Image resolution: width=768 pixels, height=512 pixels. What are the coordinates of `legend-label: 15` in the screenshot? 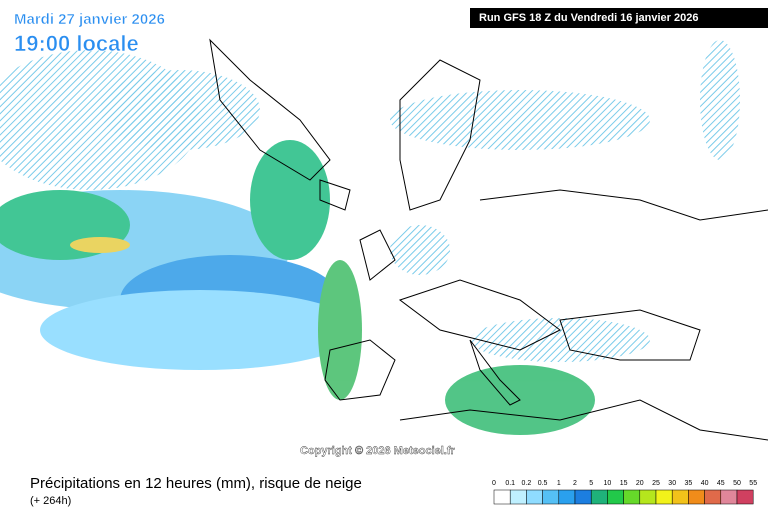 It's located at (624, 483).